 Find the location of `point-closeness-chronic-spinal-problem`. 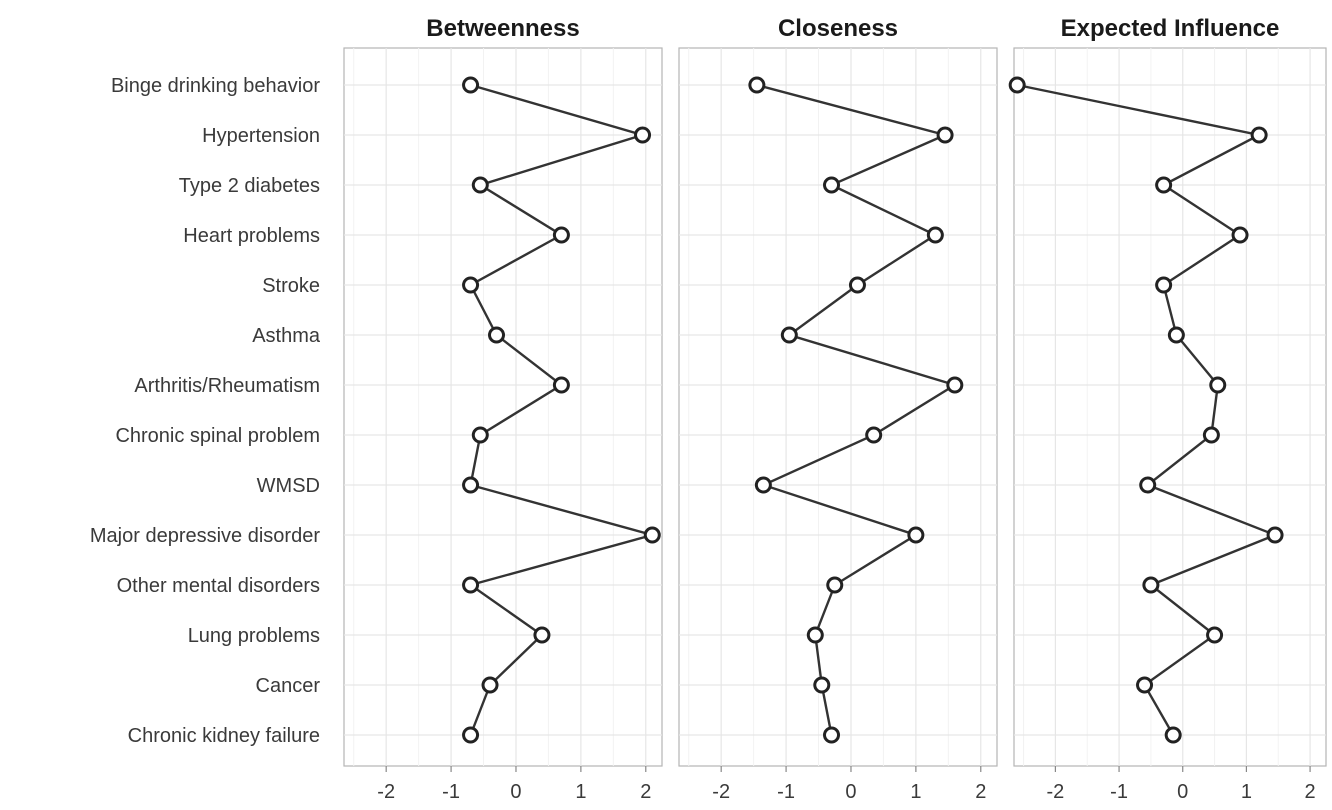

point-closeness-chronic-spinal-problem is located at coordinates (874, 435).